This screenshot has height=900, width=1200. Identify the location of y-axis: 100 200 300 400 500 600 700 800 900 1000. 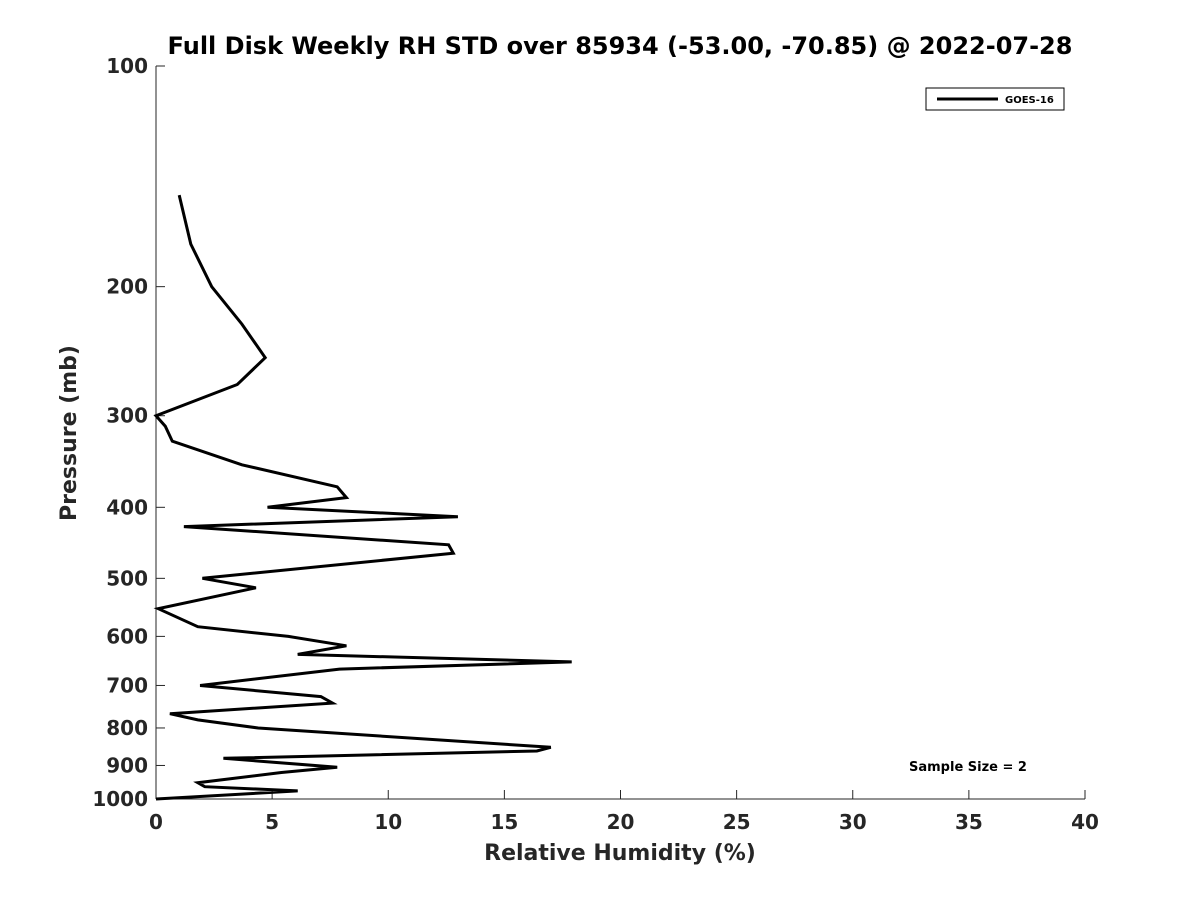
(128, 432).